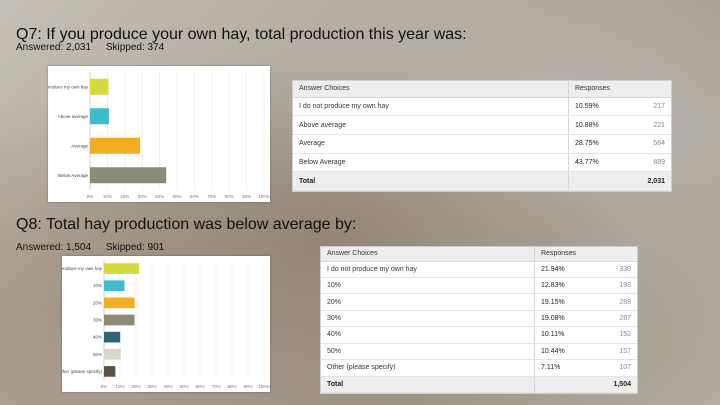 This screenshot has height=405, width=720. Describe the element at coordinates (54, 47) in the screenshot. I see `q7-answered: Answered: 2,031` at that location.